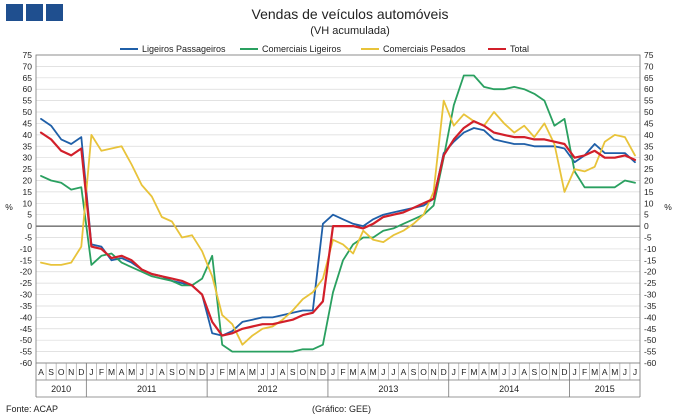  What do you see at coordinates (26, 272) in the screenshot?
I see `y-tick-label-left: -20` at bounding box center [26, 272].